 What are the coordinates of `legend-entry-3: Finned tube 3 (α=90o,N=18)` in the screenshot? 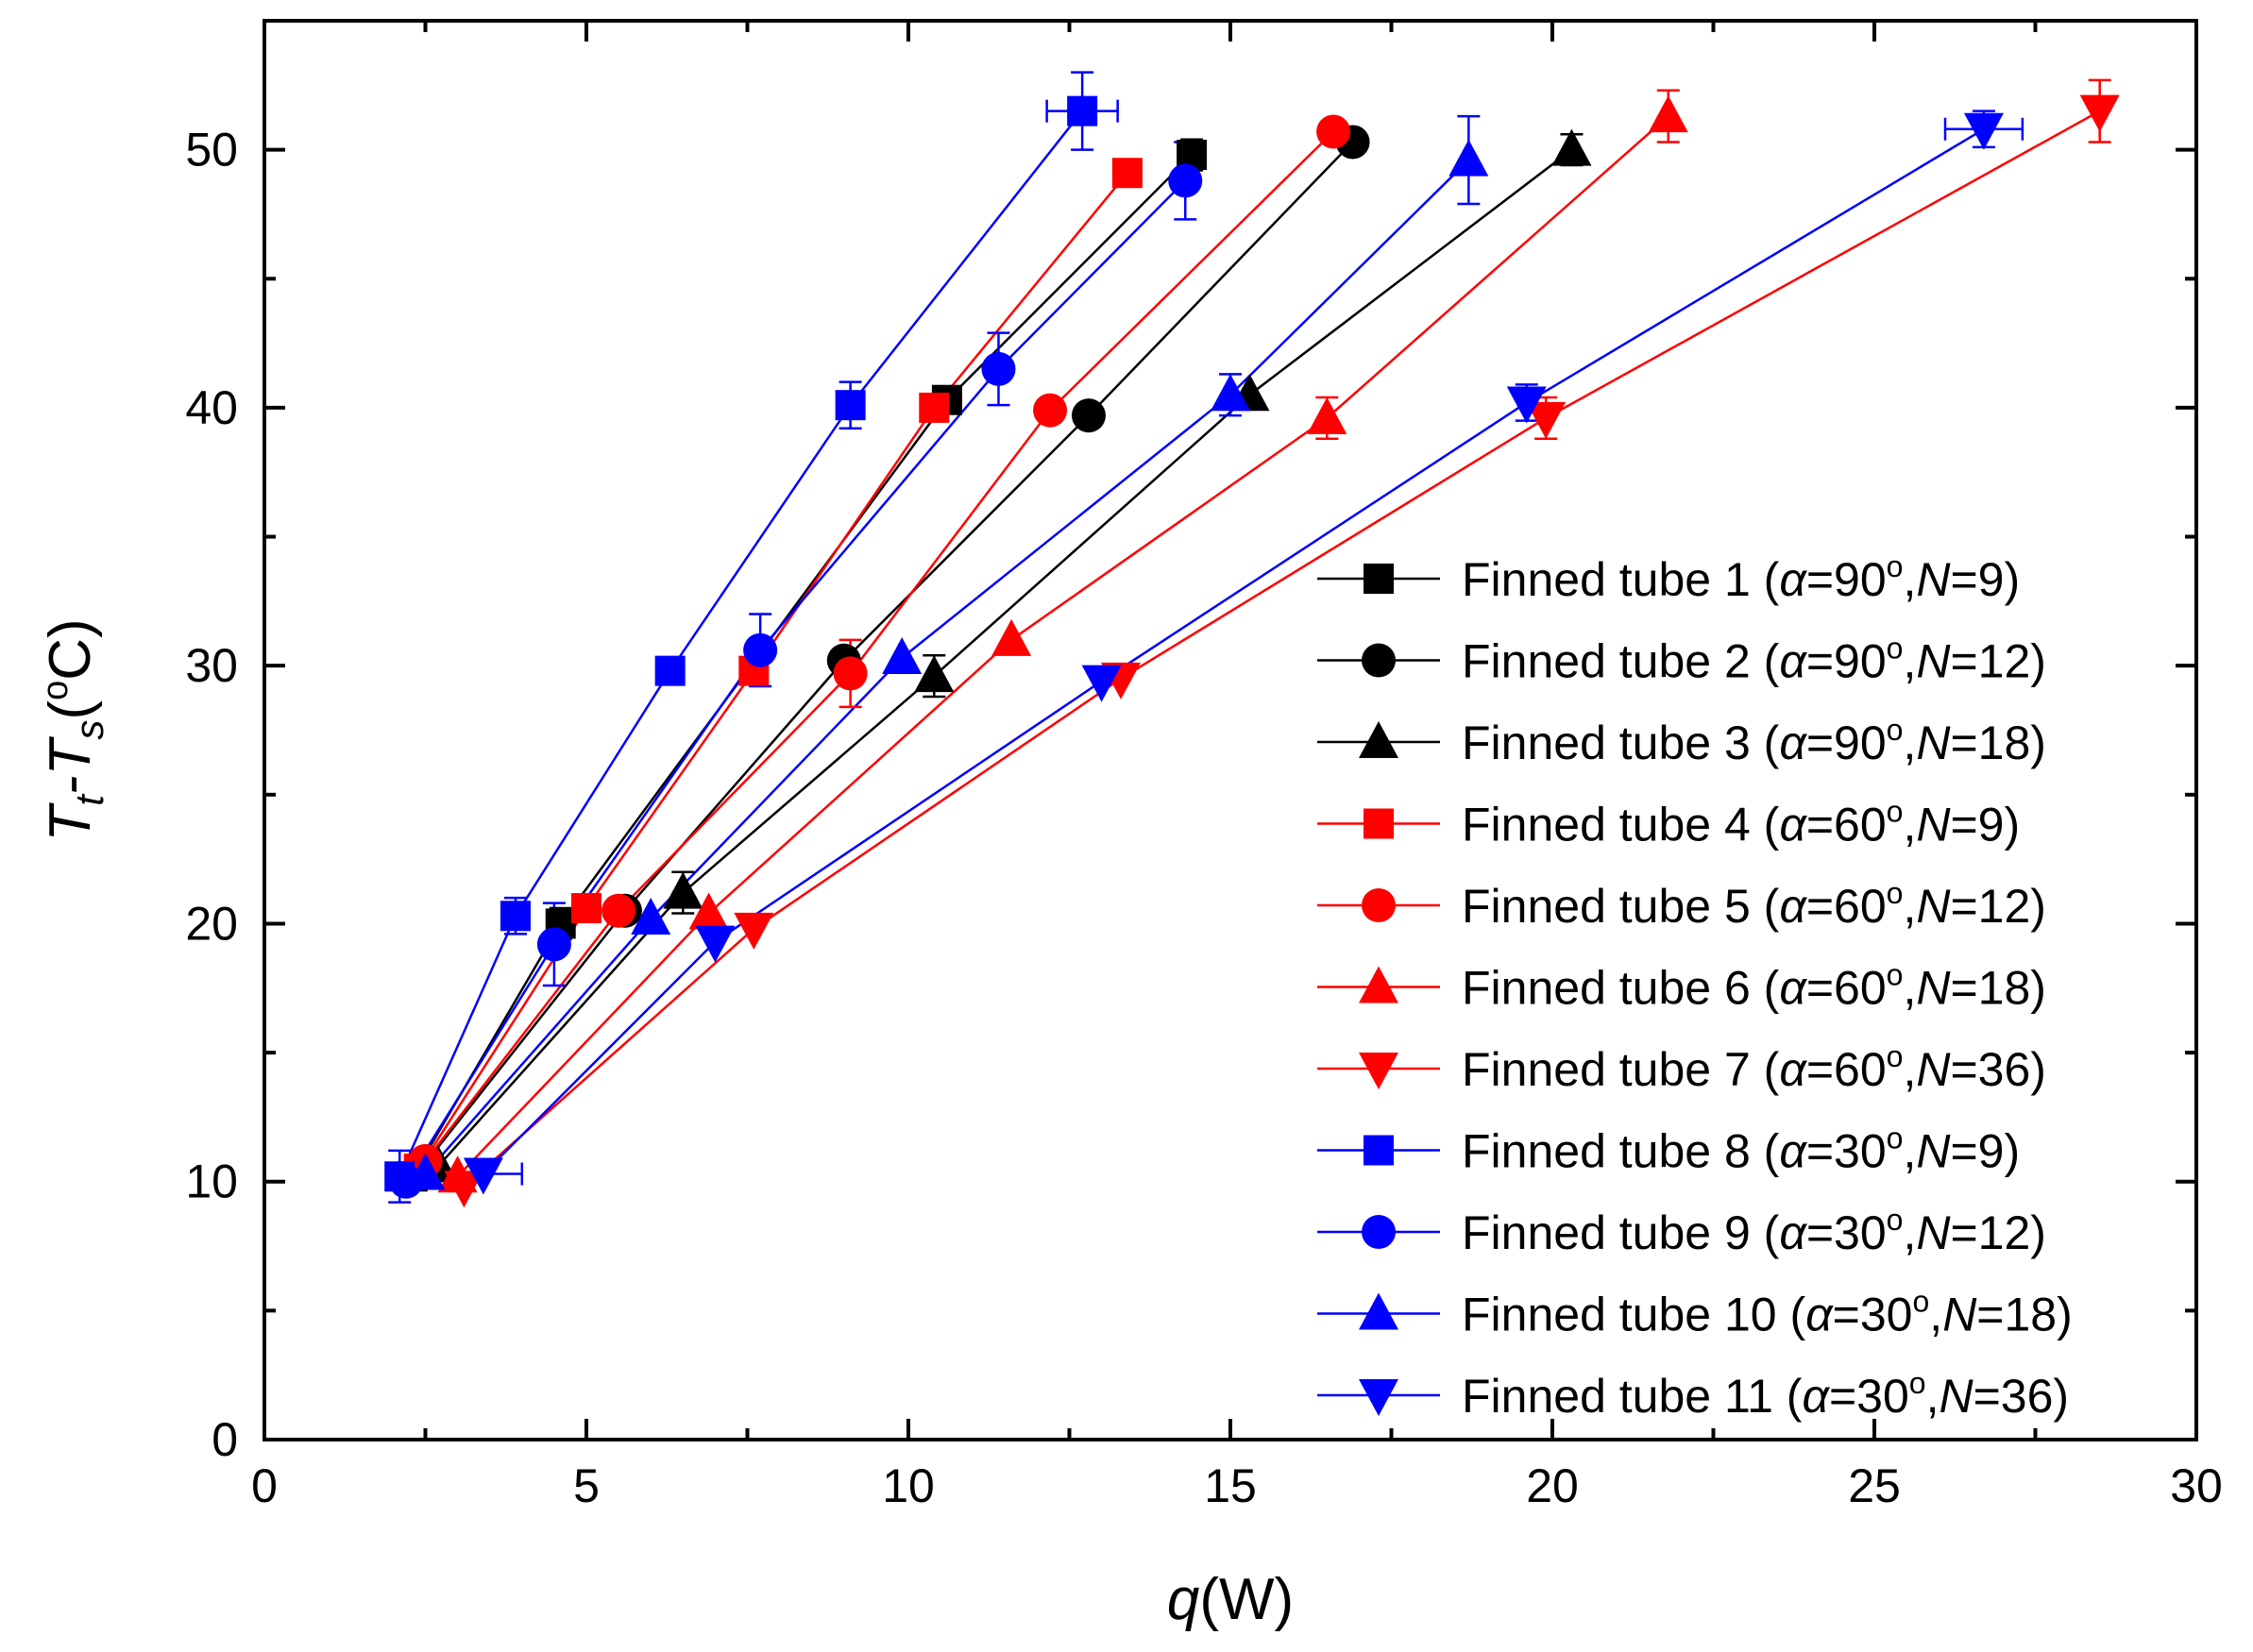 It's located at (1682, 741).